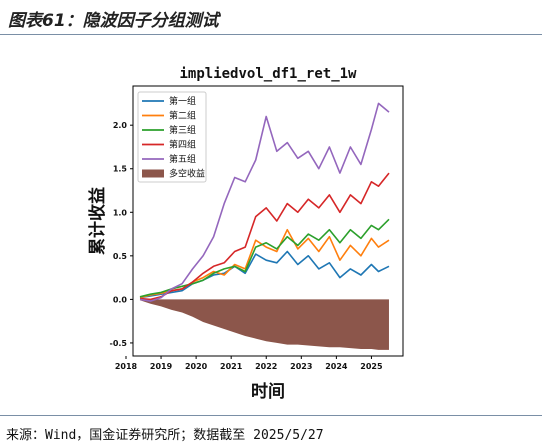 Image resolution: width=542 pixels, height=446 pixels. I want to click on x-tick-label: 2019, so click(161, 366).